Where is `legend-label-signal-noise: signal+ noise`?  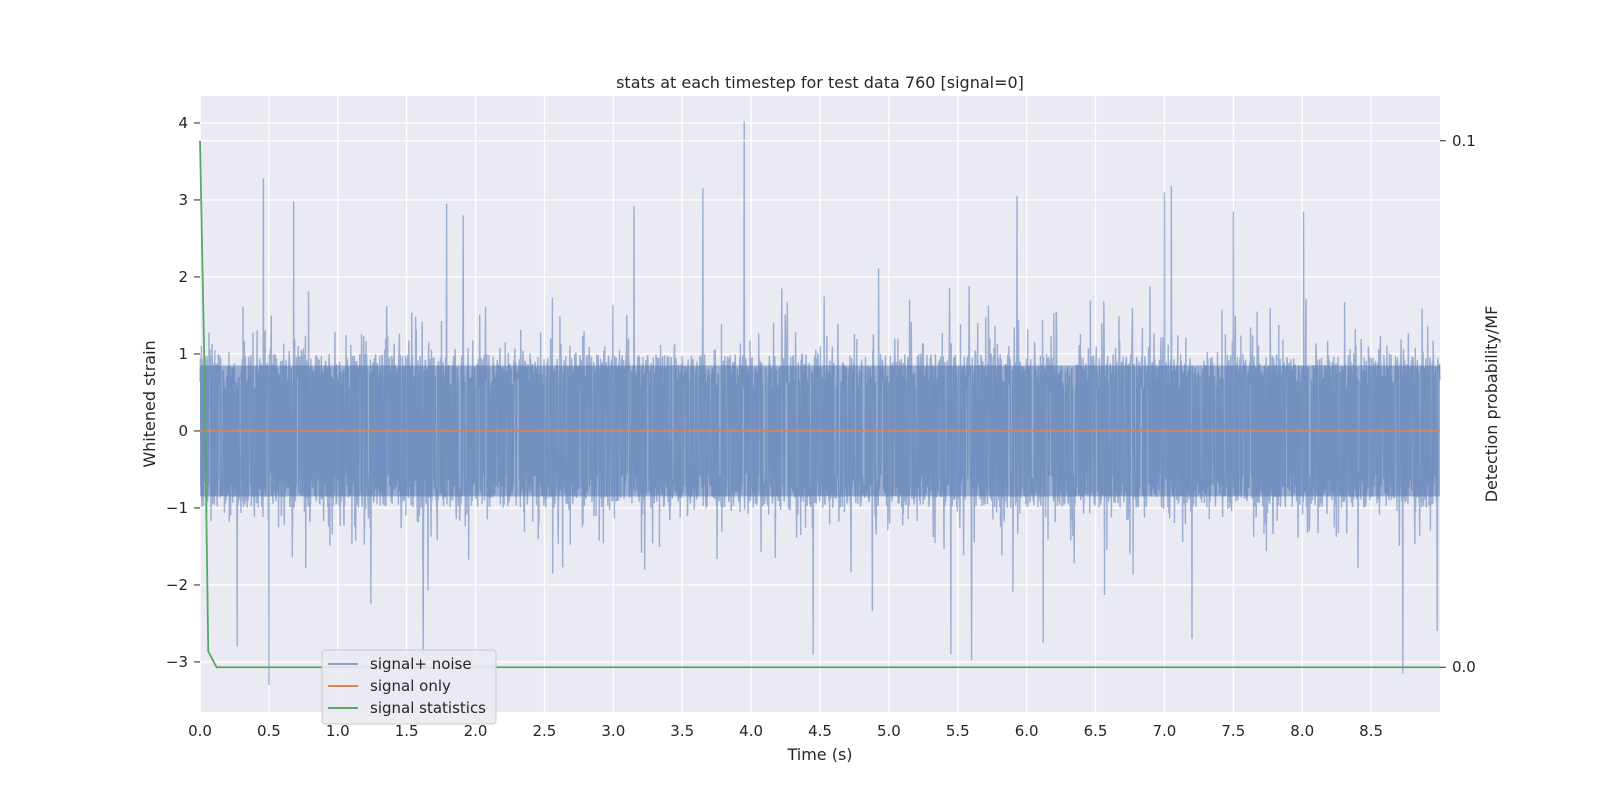
legend-label-signal-noise: signal+ noise is located at coordinates (421, 664).